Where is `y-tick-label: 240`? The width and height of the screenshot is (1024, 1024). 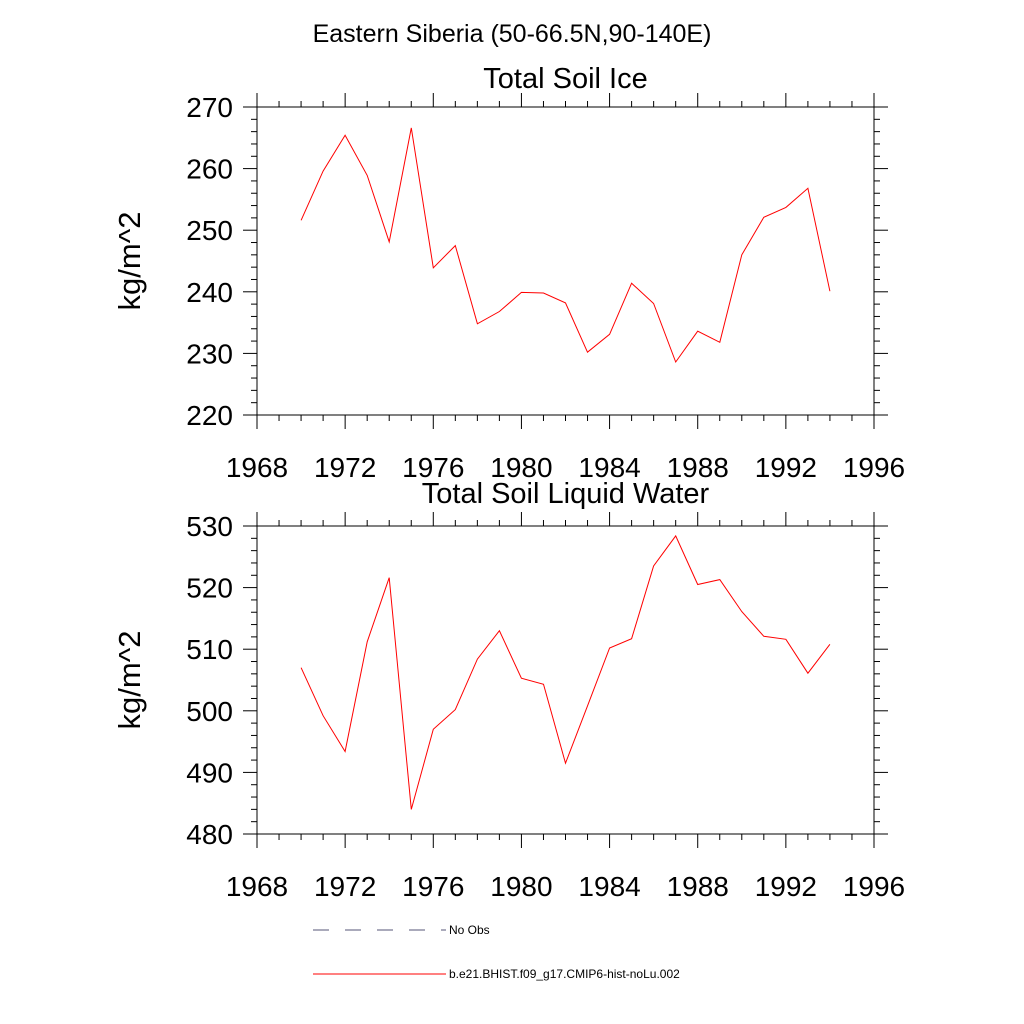 y-tick-label: 240 is located at coordinates (209, 292).